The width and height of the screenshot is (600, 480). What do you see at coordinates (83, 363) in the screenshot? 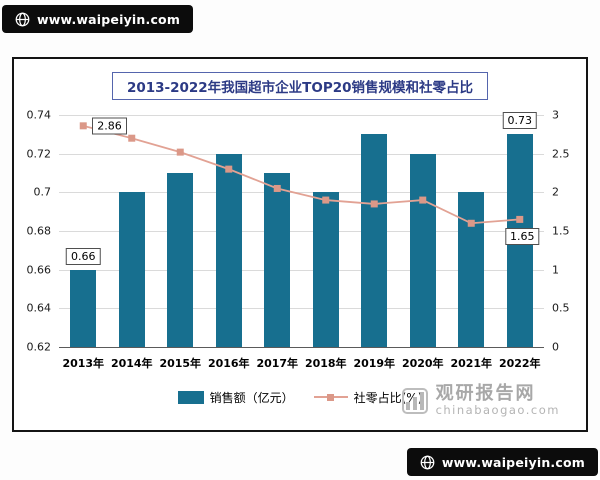
I see `x-axis-tick-label: 2013年` at bounding box center [83, 363].